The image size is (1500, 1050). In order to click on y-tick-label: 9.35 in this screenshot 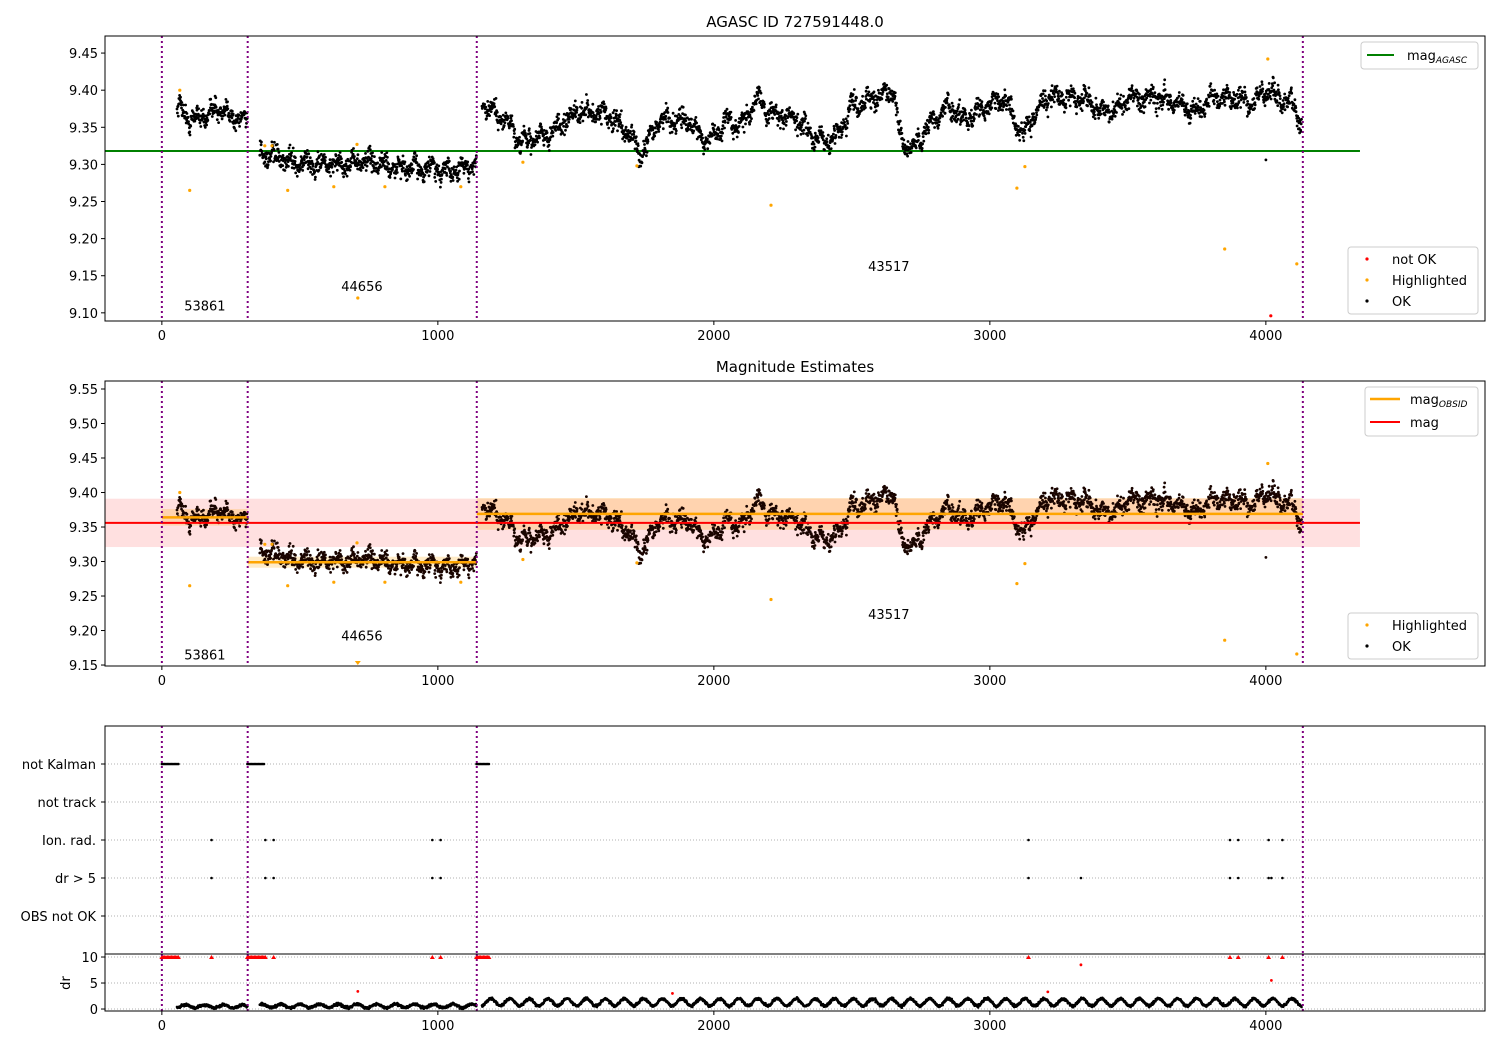, I will do `click(83, 128)`.